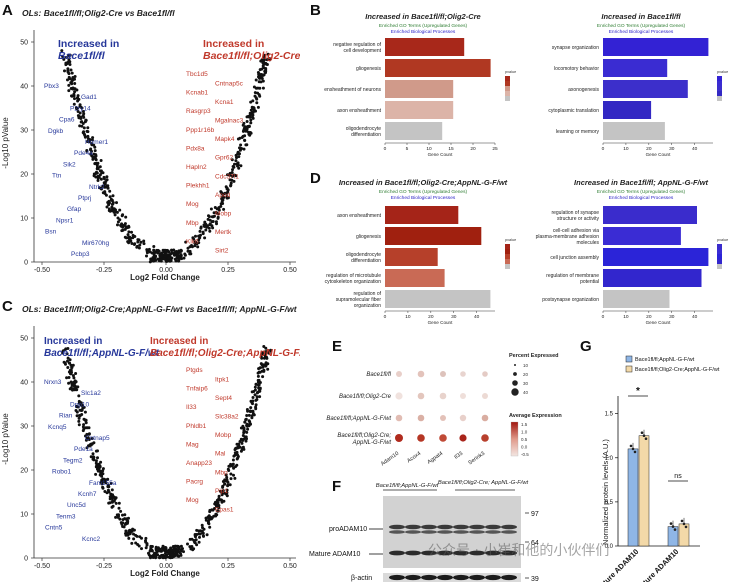 The image size is (744, 583). Describe the element at coordinates (515, 392) in the screenshot. I see `dotplot-pct-dot` at that location.